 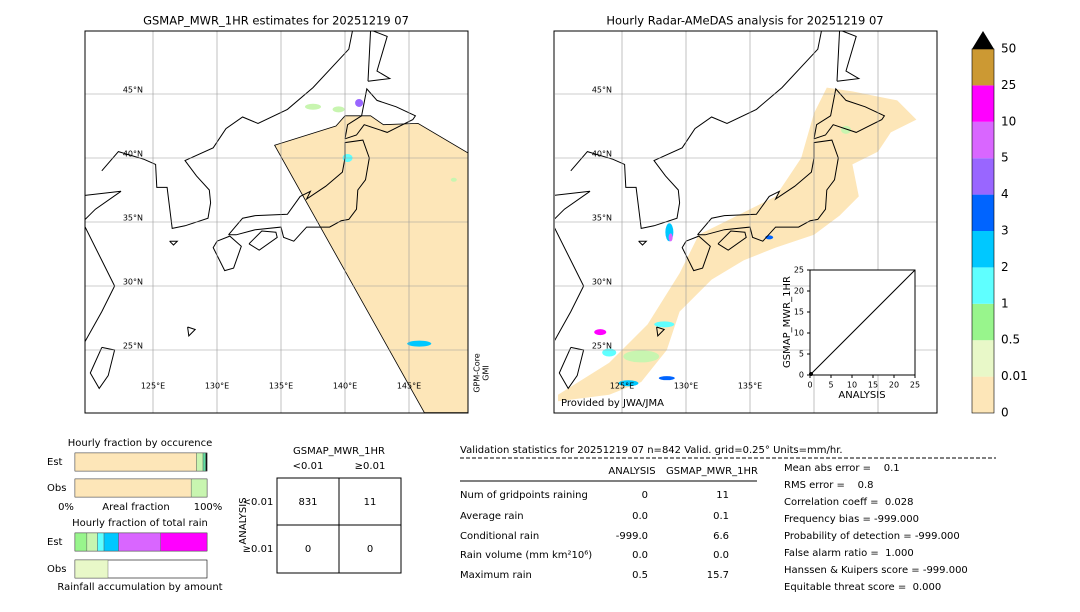 What do you see at coordinates (862, 322) in the screenshot?
I see `diagonal` at bounding box center [862, 322].